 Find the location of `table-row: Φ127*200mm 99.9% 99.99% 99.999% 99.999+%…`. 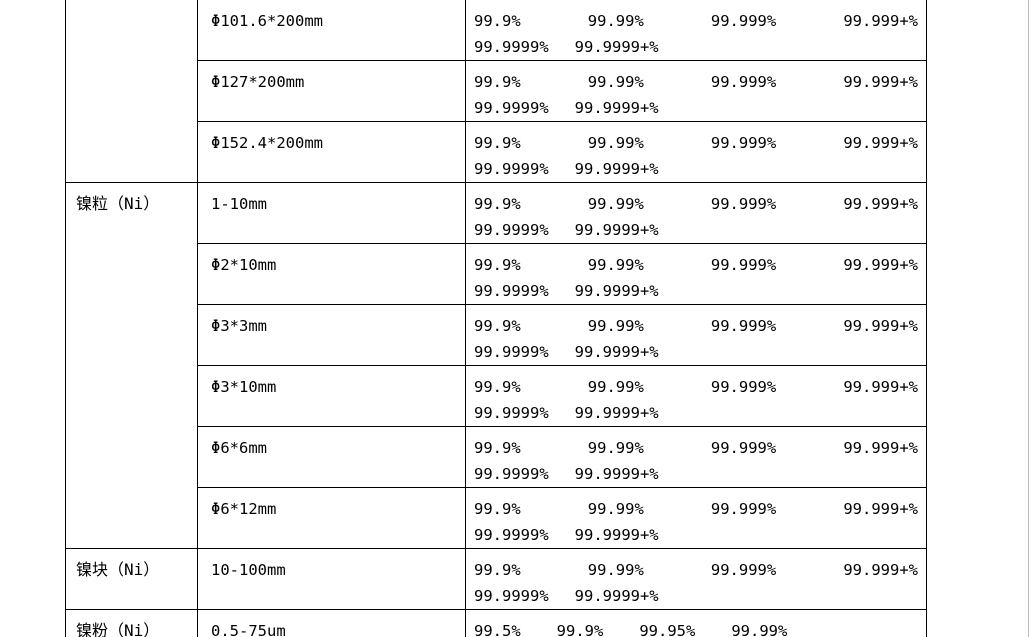

table-row: Φ127*200mm 99.9% 99.99% 99.999% 99.999+%… is located at coordinates (496, 91).